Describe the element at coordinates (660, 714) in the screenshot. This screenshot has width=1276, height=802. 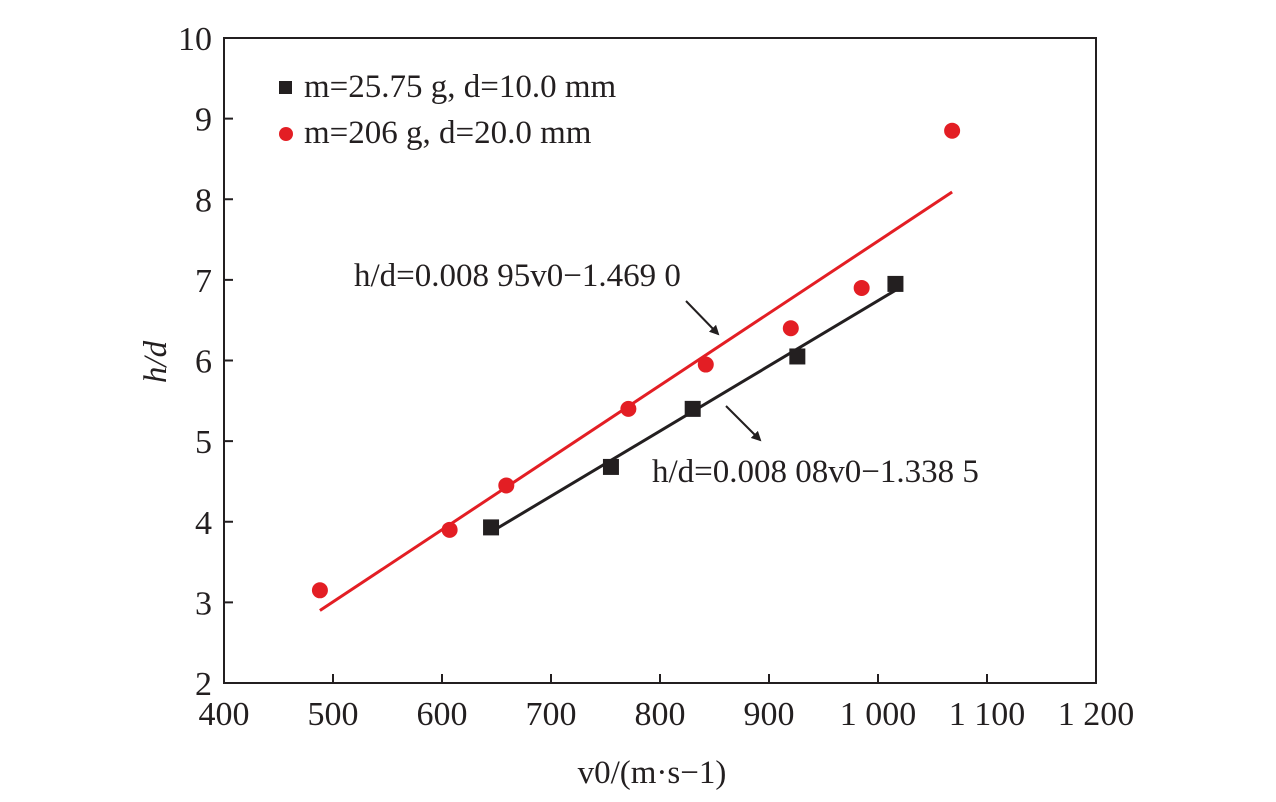
I see `x-tick-label: 800` at that location.